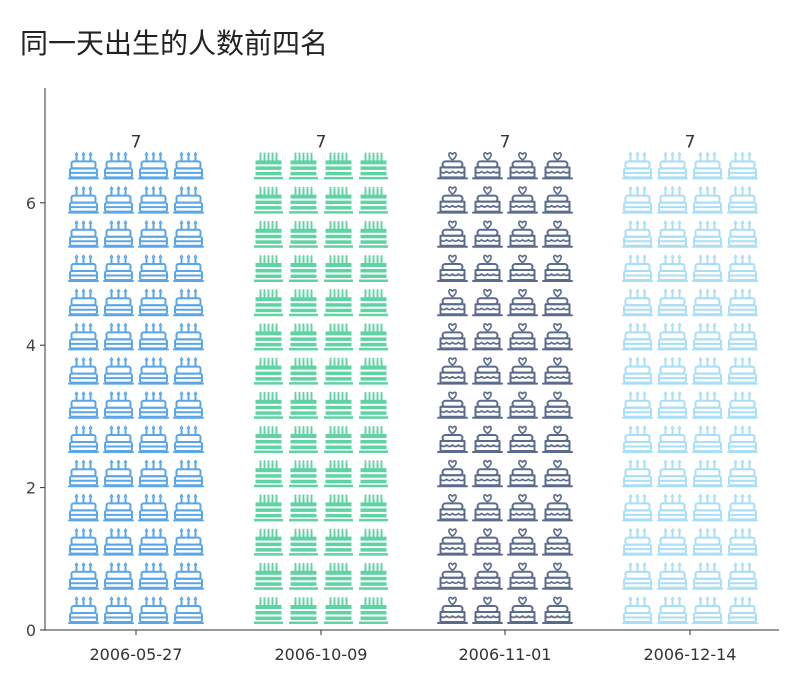  Describe the element at coordinates (174, 43) in the screenshot. I see `chart-title: 同一天出生的人数前四名` at that location.